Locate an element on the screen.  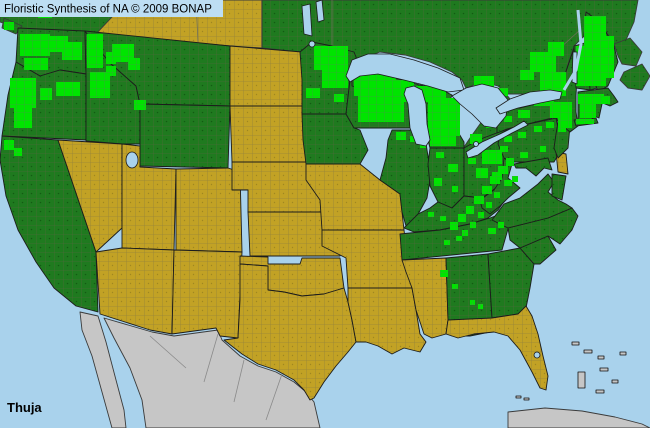
map-title: Floristic Synthesis of NA © 2009 BONAP is located at coordinates (108, 10).